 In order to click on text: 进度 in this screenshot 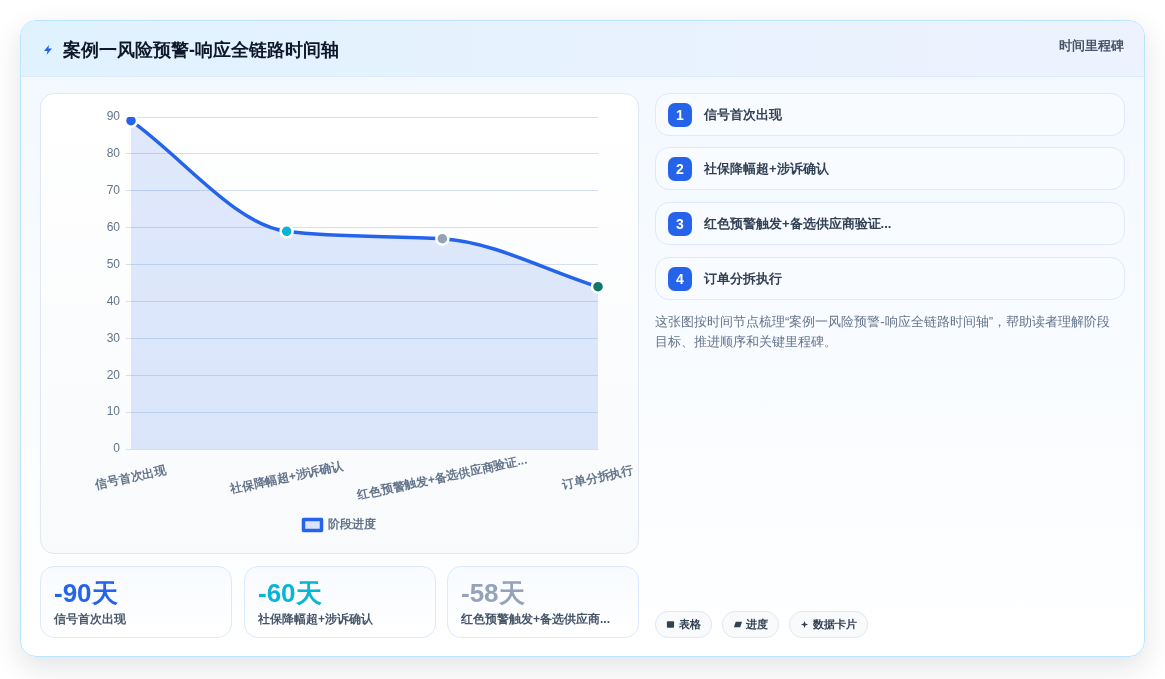, I will do `click(757, 624)`.